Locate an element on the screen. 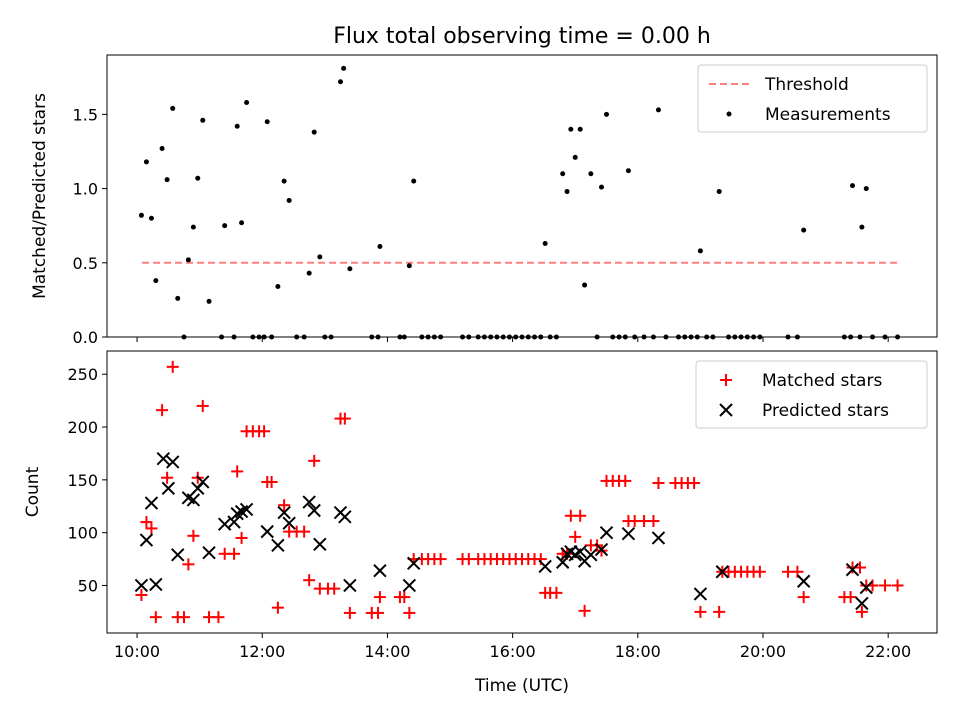 The image size is (960, 724). bottom-legend-box is located at coordinates (811, 394).